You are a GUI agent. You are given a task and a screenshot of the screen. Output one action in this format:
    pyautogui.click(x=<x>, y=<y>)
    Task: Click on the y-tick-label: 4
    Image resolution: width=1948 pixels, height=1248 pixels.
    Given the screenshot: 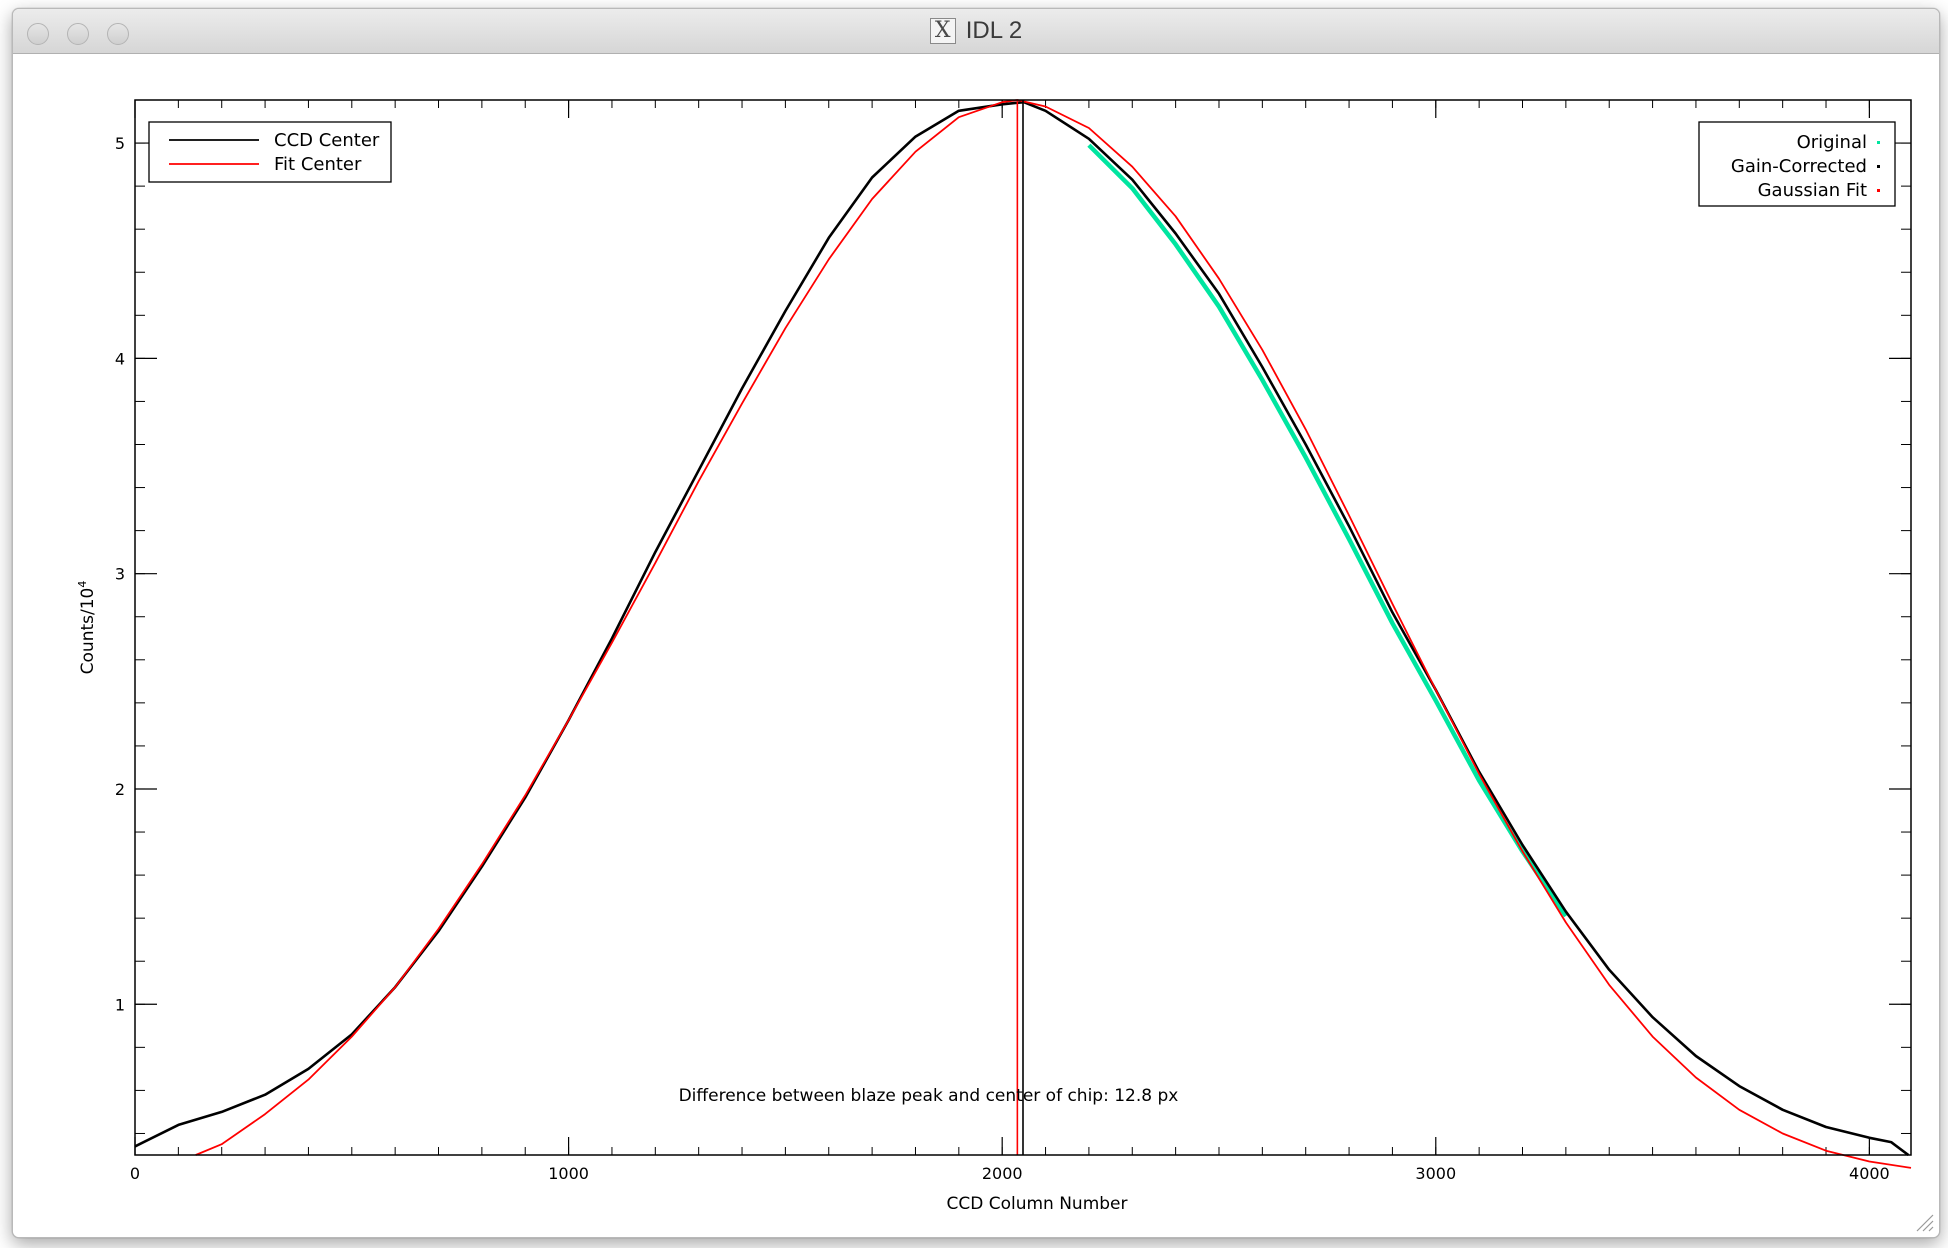 What is the action you would take?
    pyautogui.click(x=120, y=358)
    